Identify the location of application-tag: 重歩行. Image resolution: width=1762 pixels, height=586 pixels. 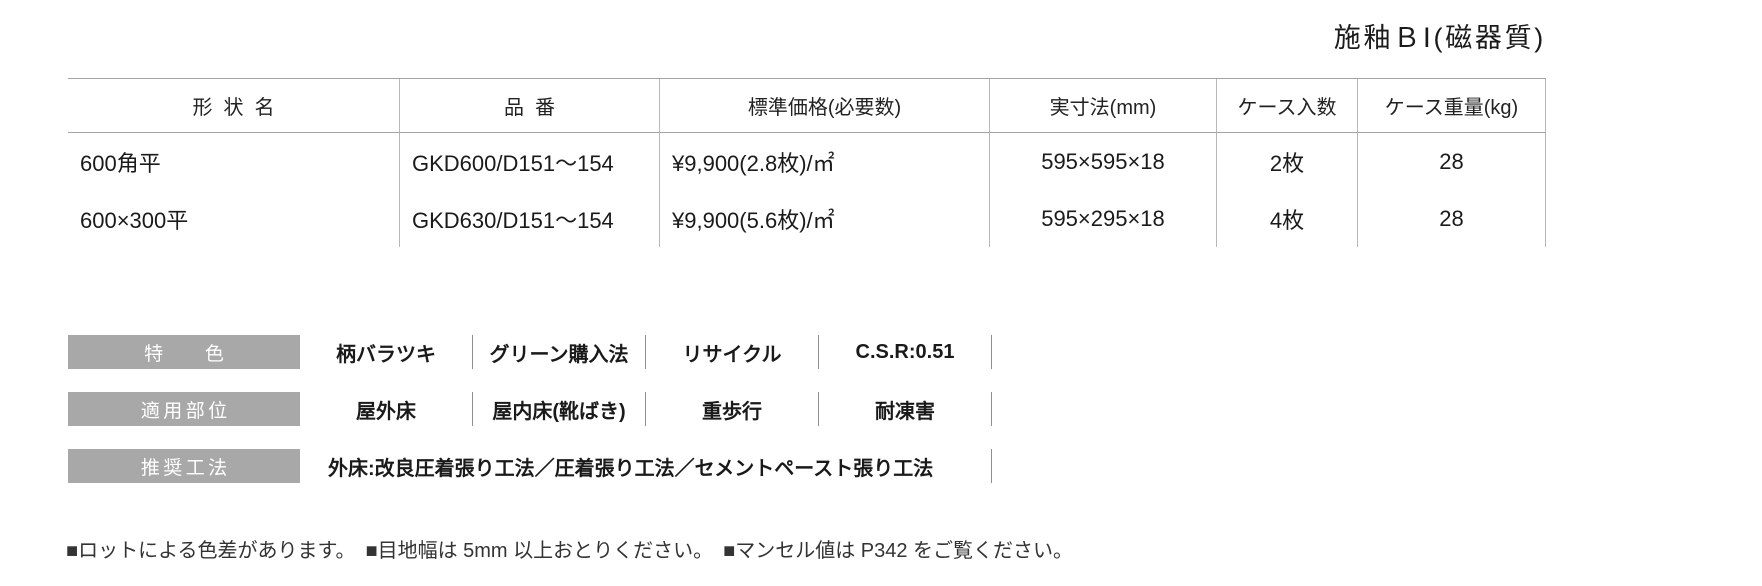
(732, 409).